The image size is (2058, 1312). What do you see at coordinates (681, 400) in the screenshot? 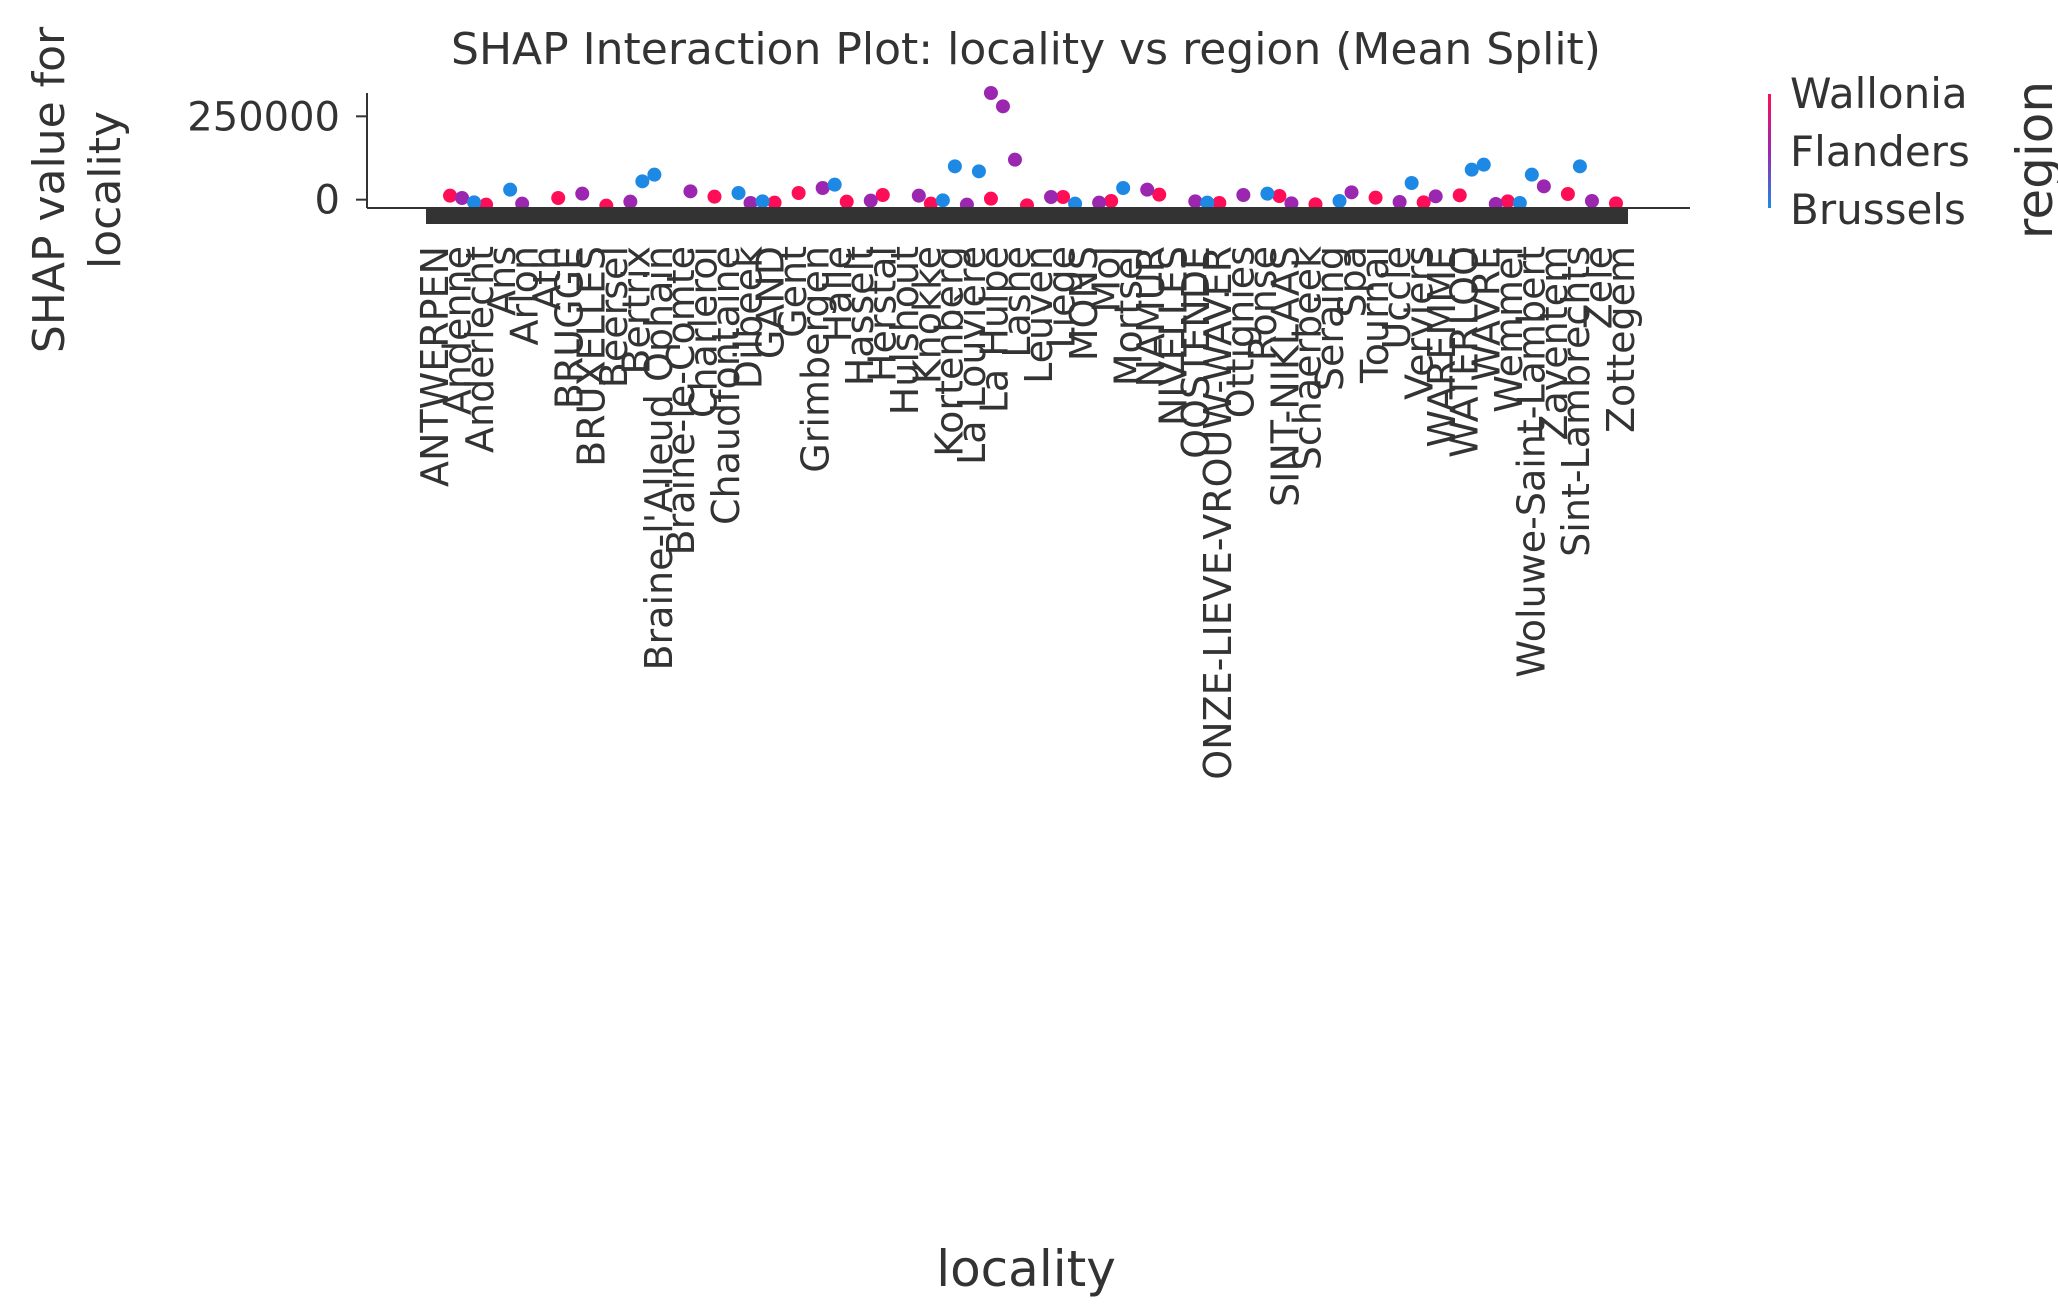
I see `x-tick-label: Braine-le-Comte` at bounding box center [681, 400].